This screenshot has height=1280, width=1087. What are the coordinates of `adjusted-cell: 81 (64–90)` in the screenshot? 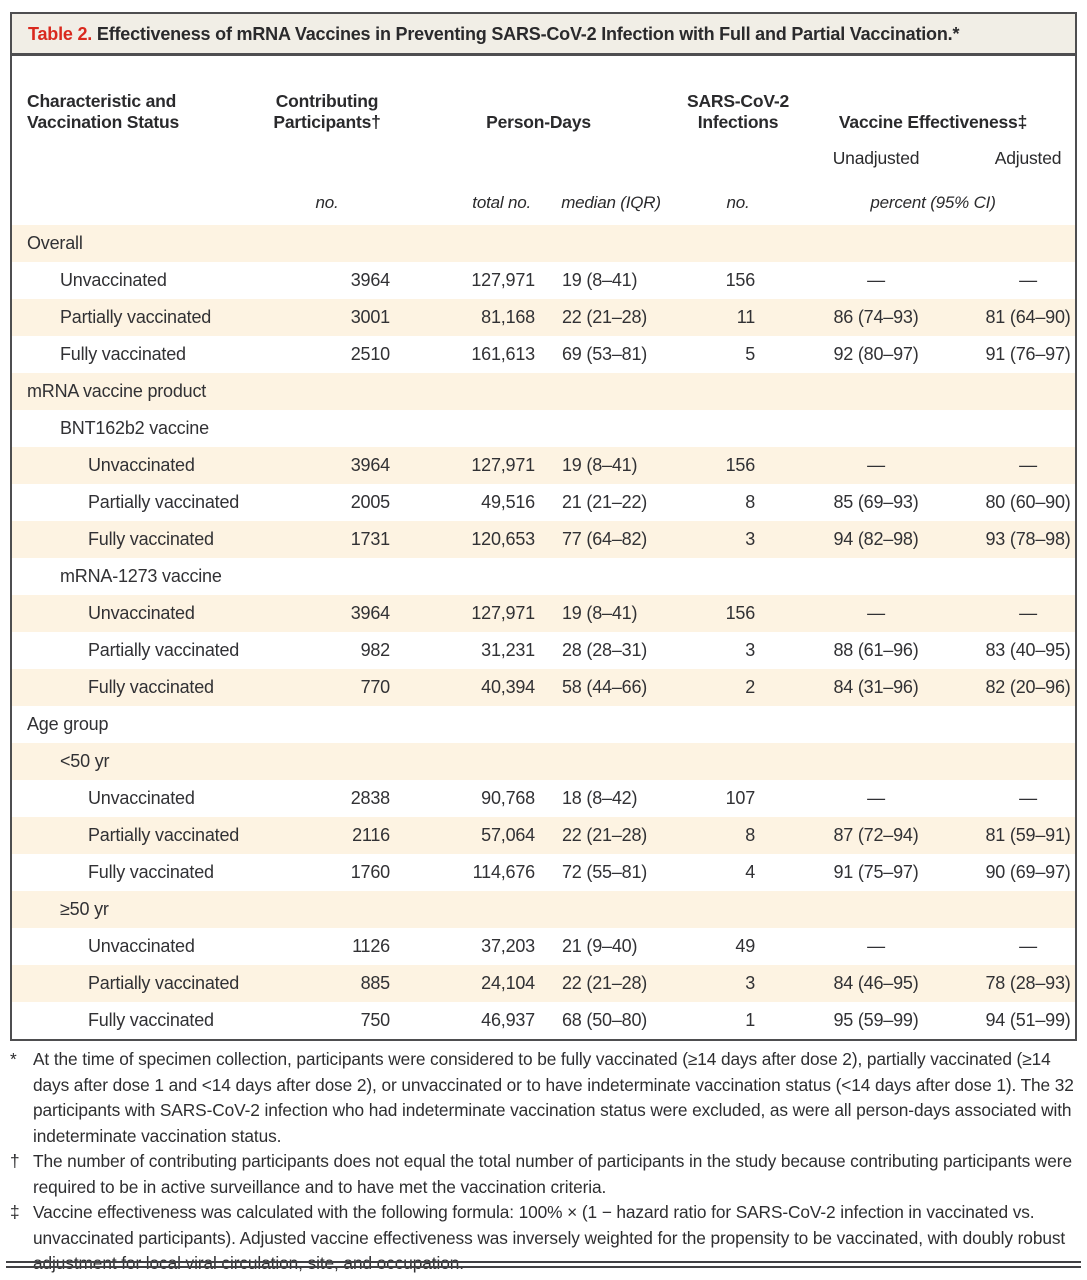 It's located at (1028, 317).